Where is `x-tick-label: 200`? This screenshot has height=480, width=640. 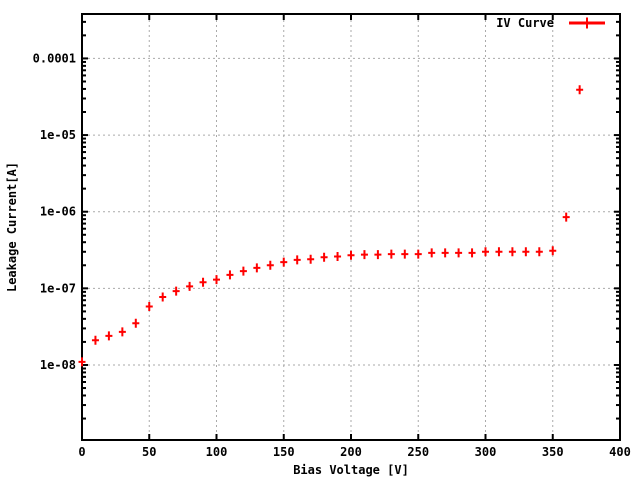
x-tick-label: 200 is located at coordinates (351, 452).